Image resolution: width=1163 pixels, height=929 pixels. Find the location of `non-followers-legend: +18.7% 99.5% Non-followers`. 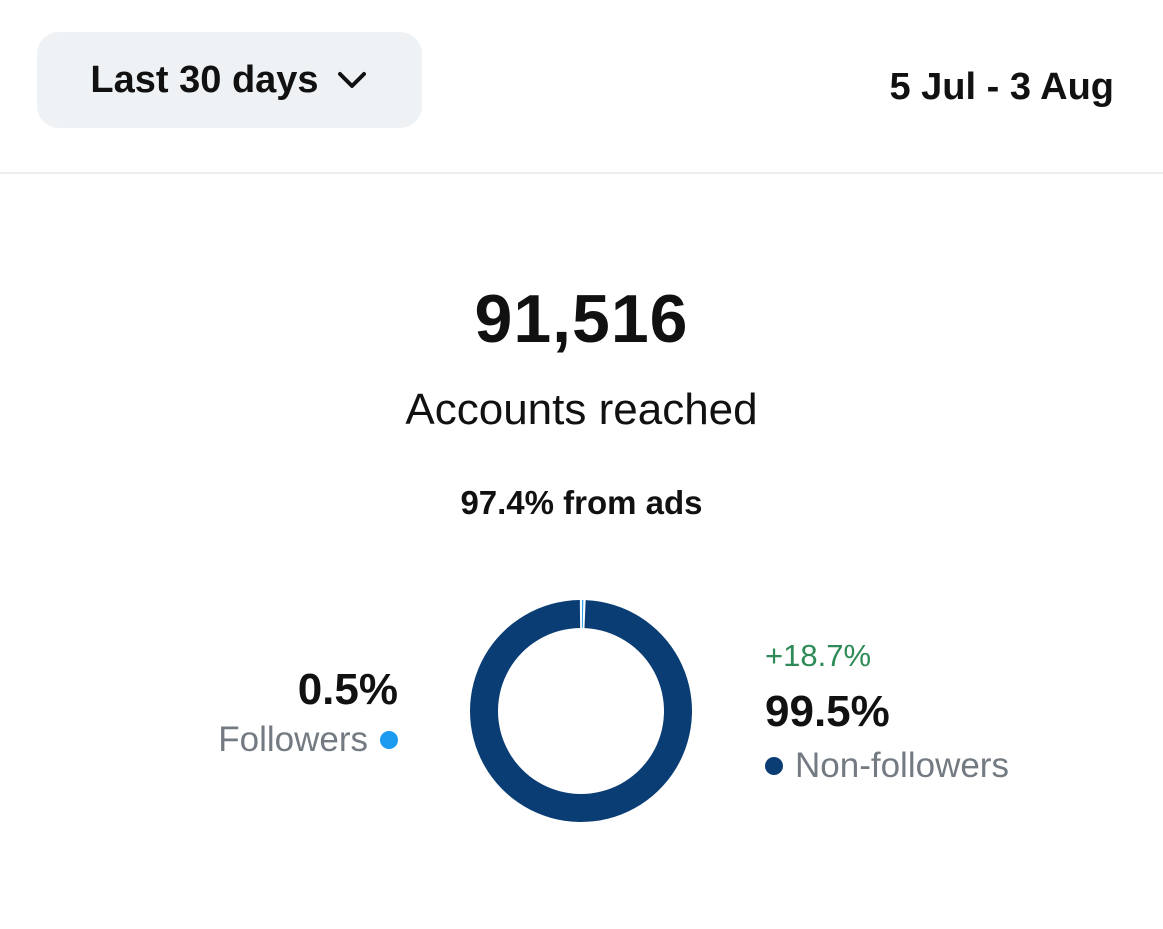

non-followers-legend: +18.7% 99.5% Non-followers is located at coordinates (887, 711).